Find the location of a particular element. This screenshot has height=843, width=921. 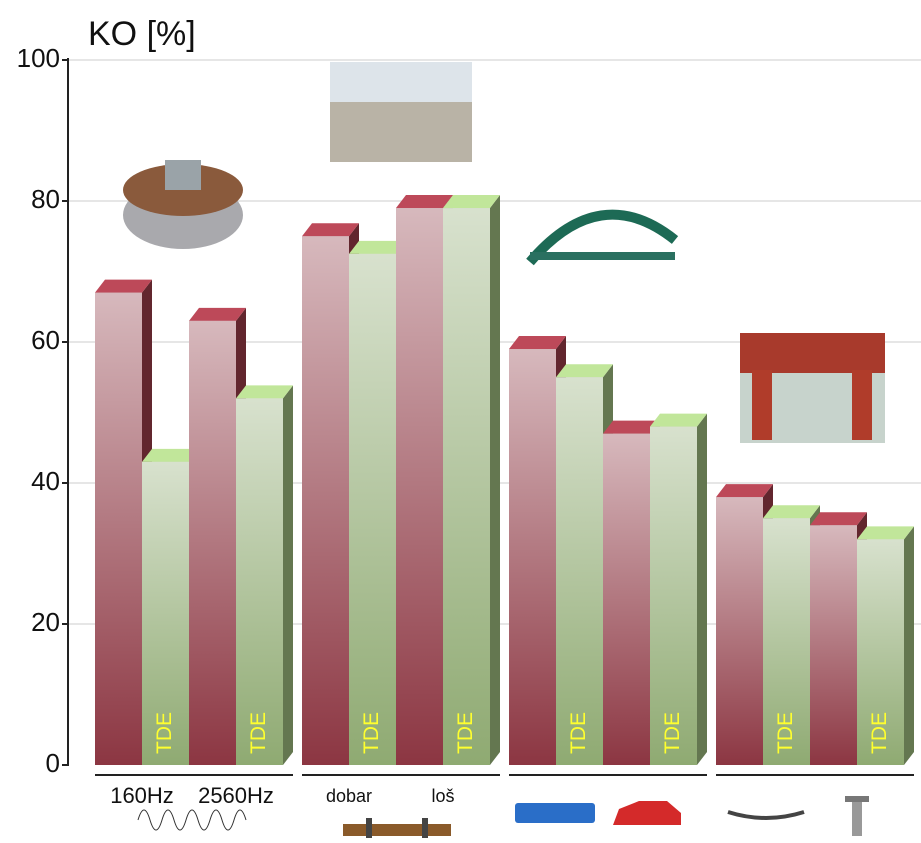

y-tick-label: 0 is located at coordinates (53, 763).